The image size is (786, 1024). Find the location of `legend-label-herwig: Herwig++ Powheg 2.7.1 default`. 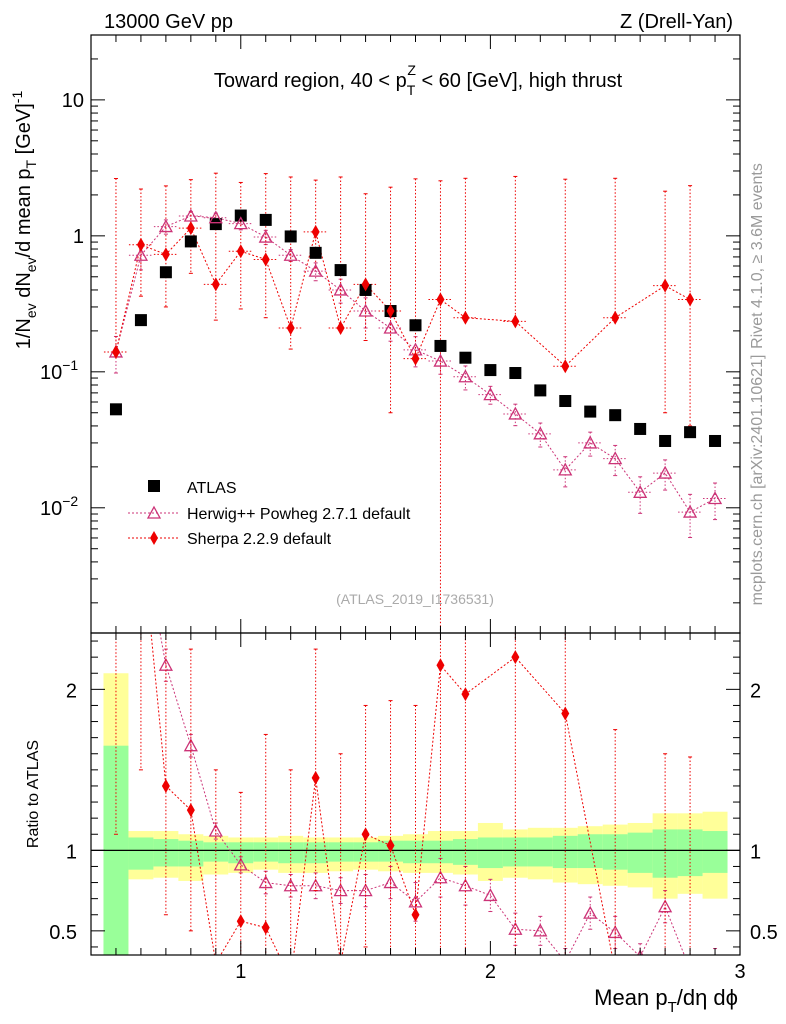

legend-label-herwig: Herwig++ Powheg 2.7.1 default is located at coordinates (299, 514).